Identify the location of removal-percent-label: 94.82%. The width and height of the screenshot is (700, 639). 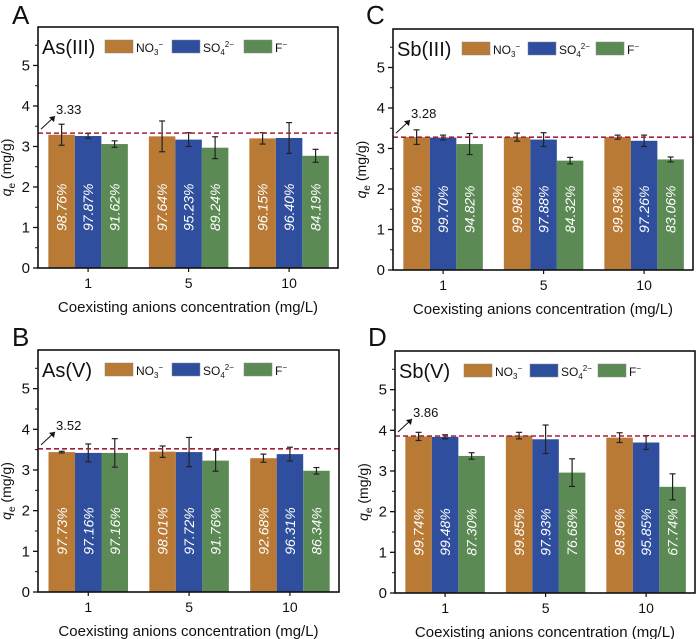
(470, 209).